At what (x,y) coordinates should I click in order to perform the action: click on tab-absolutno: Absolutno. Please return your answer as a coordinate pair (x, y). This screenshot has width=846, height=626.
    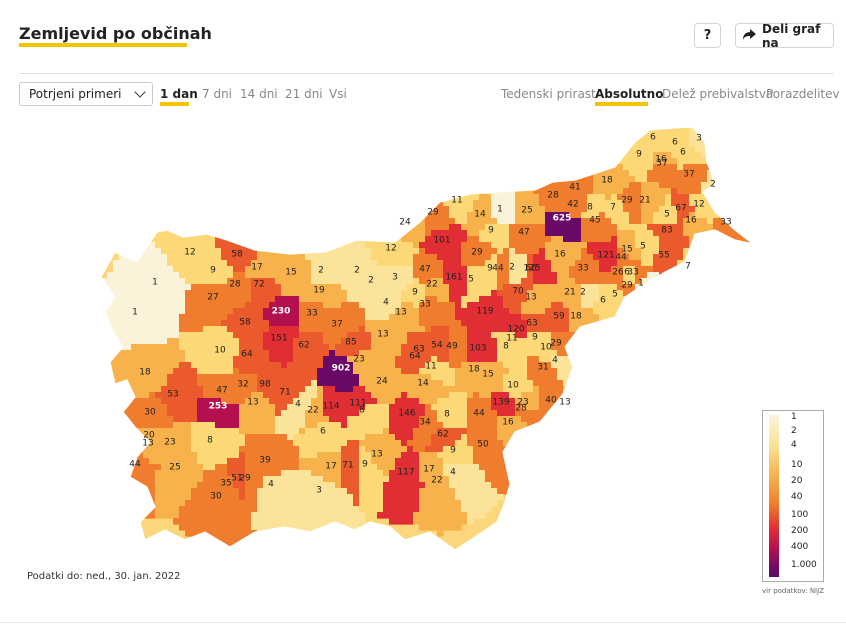
    Looking at the image, I should click on (629, 94).